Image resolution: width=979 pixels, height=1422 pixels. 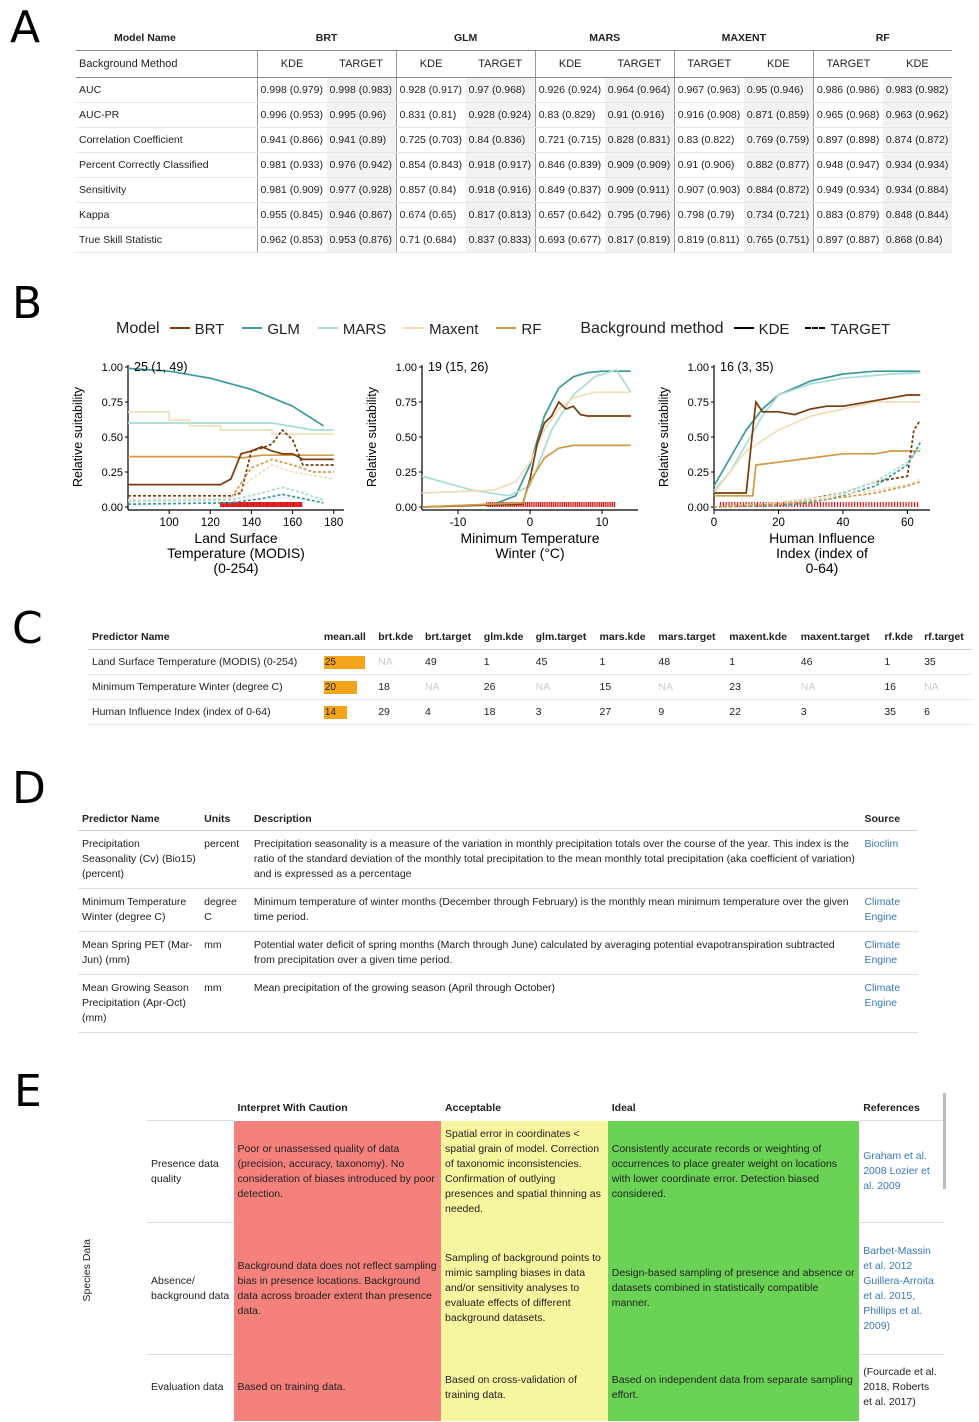 I want to click on metric-value: 0.828 (0.831), so click(x=639, y=140).